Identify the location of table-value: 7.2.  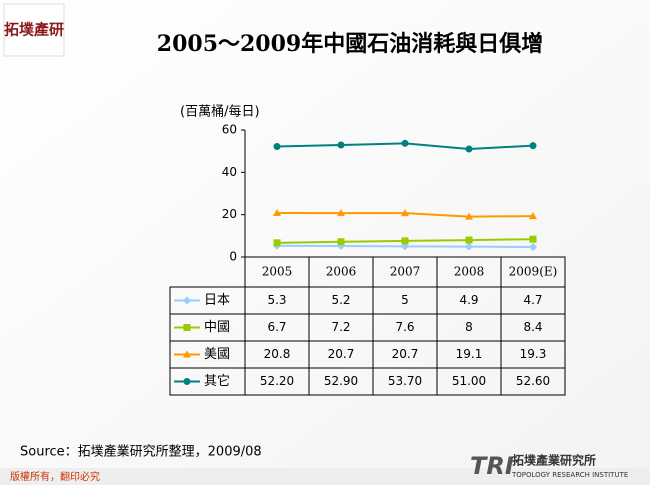
(340, 327).